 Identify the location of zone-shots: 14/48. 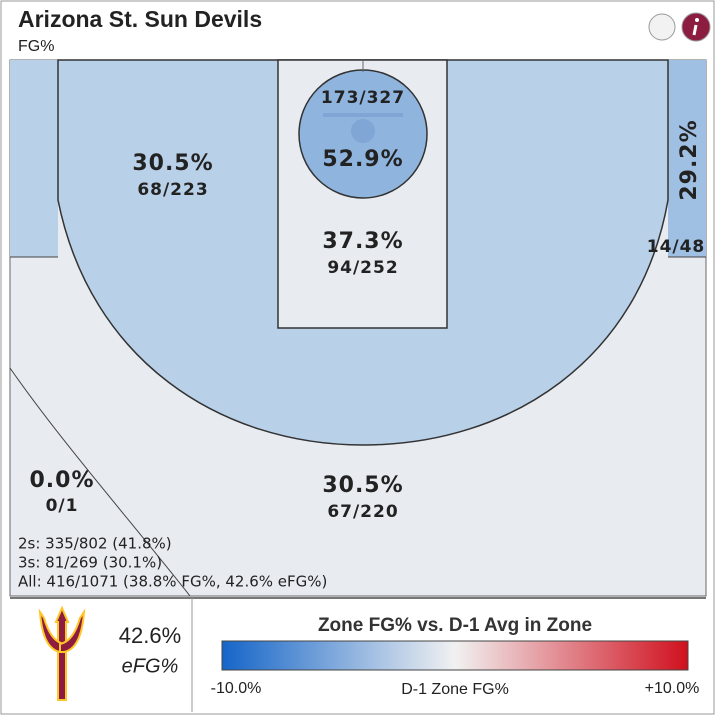
(676, 247).